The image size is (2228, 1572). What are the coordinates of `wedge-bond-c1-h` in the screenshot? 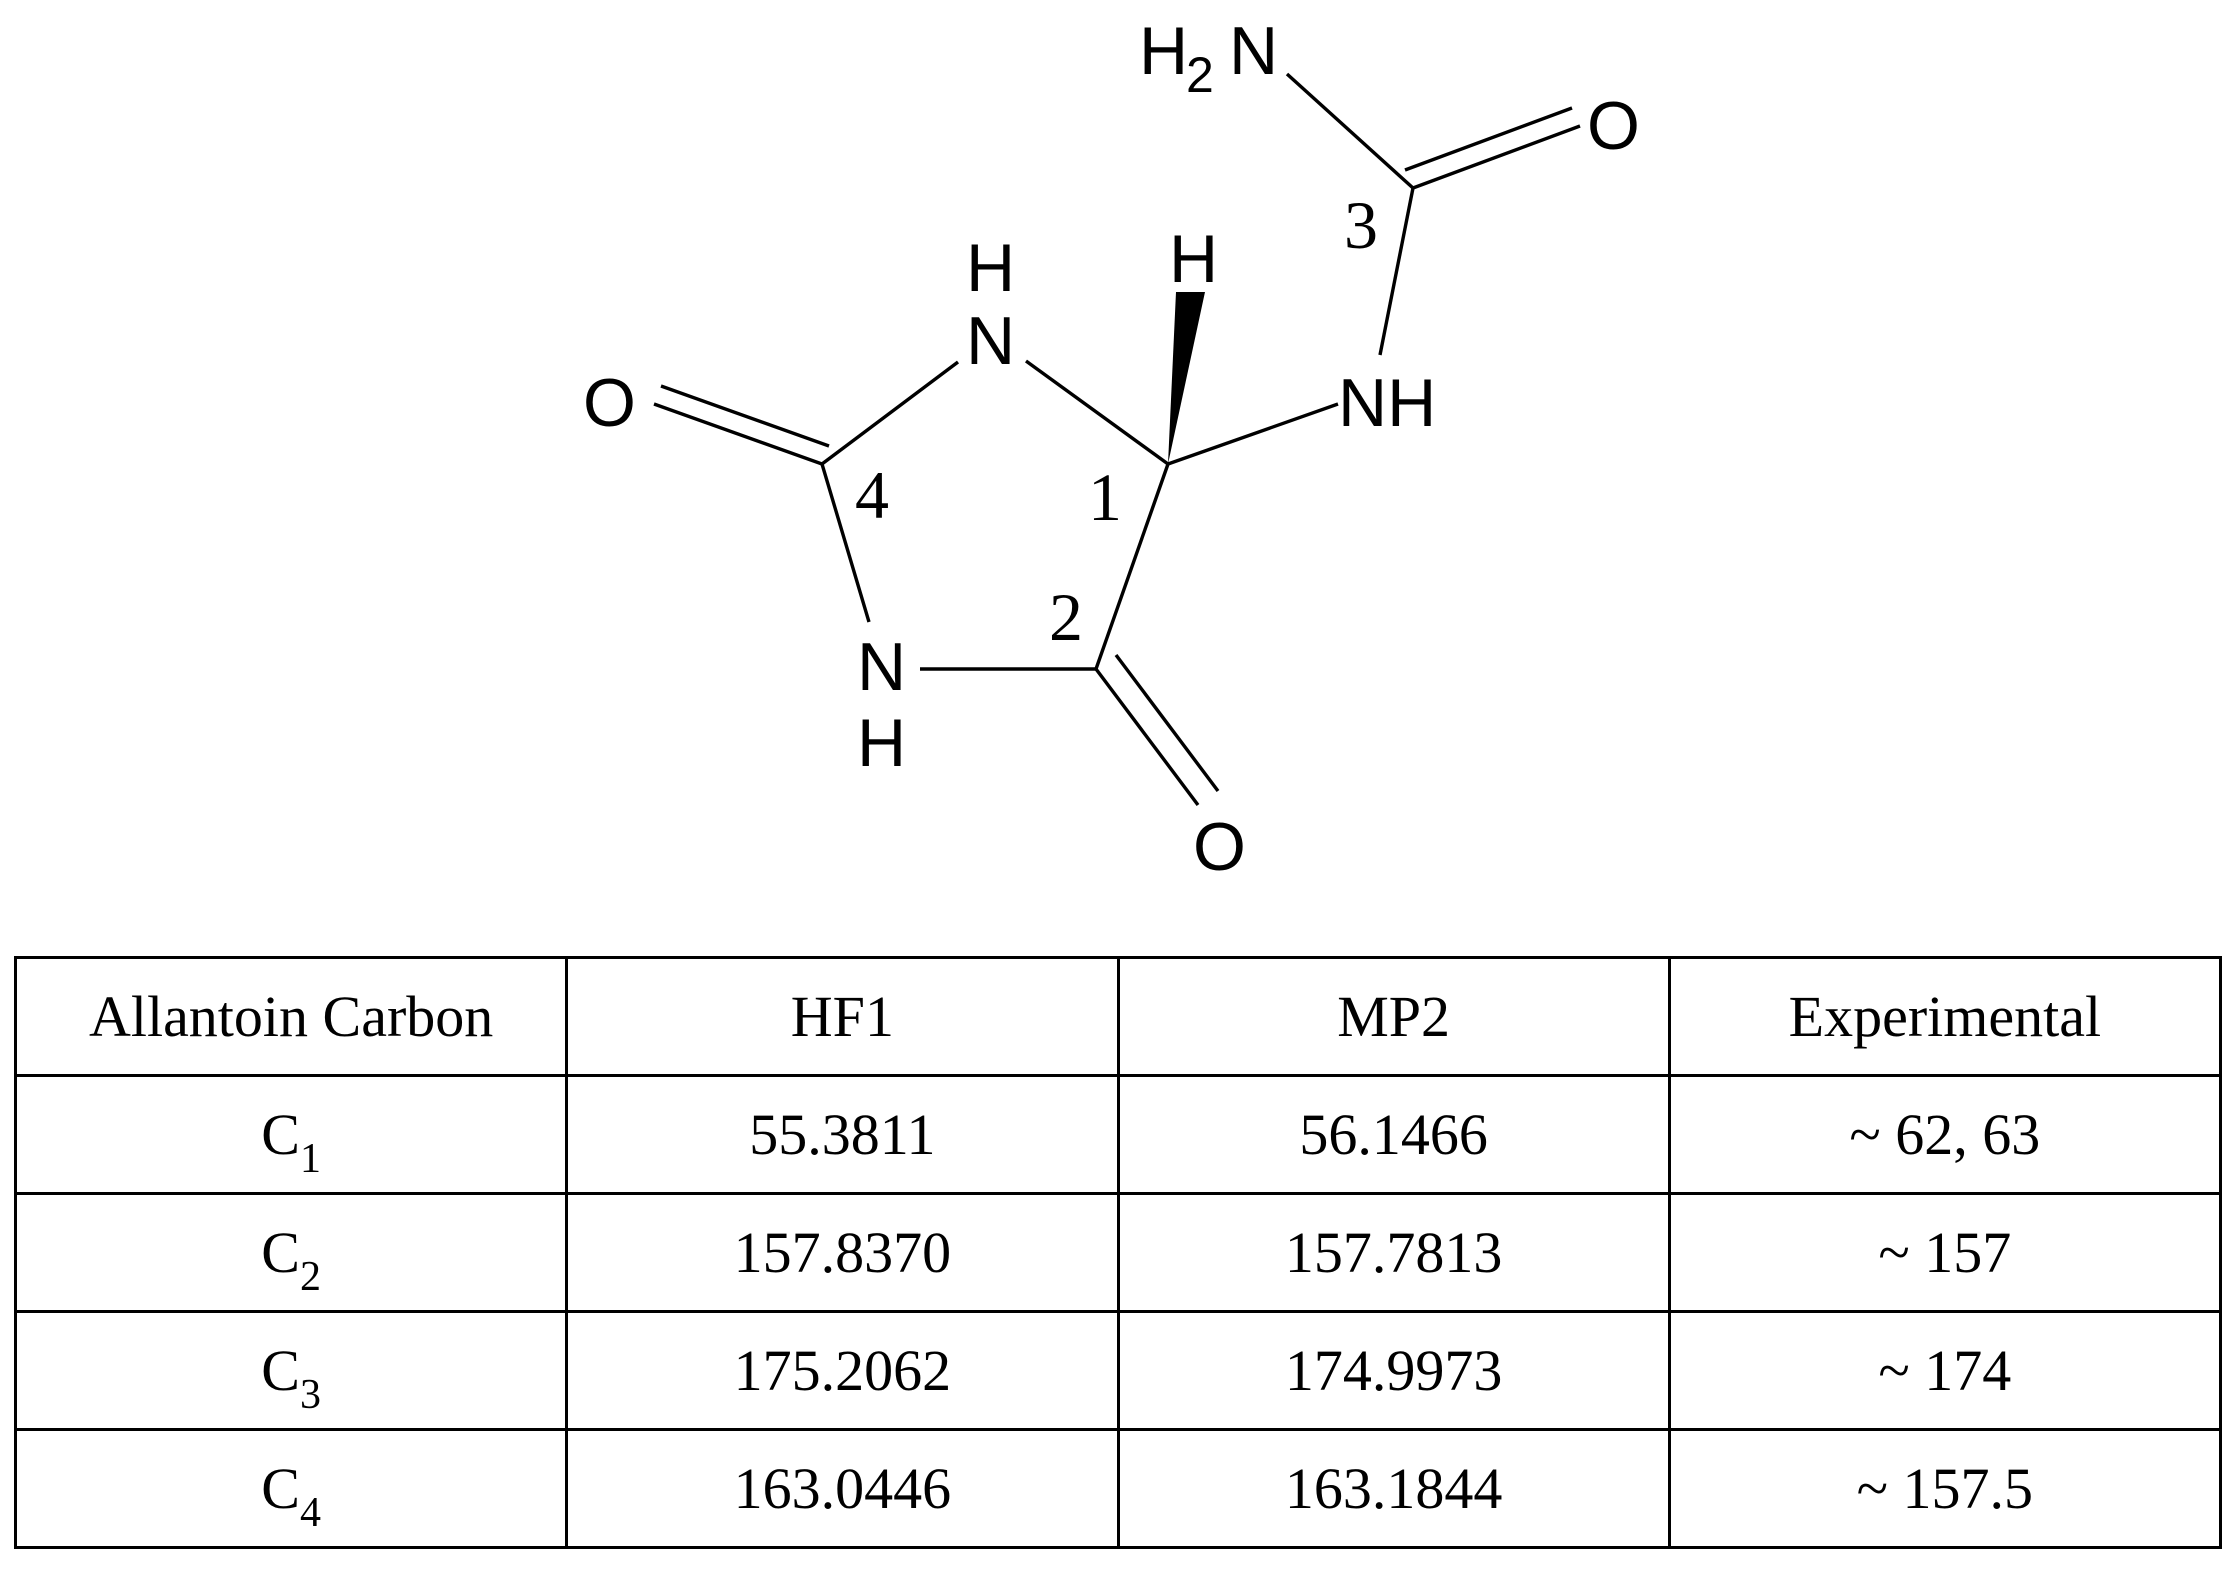 It's located at (1186, 378).